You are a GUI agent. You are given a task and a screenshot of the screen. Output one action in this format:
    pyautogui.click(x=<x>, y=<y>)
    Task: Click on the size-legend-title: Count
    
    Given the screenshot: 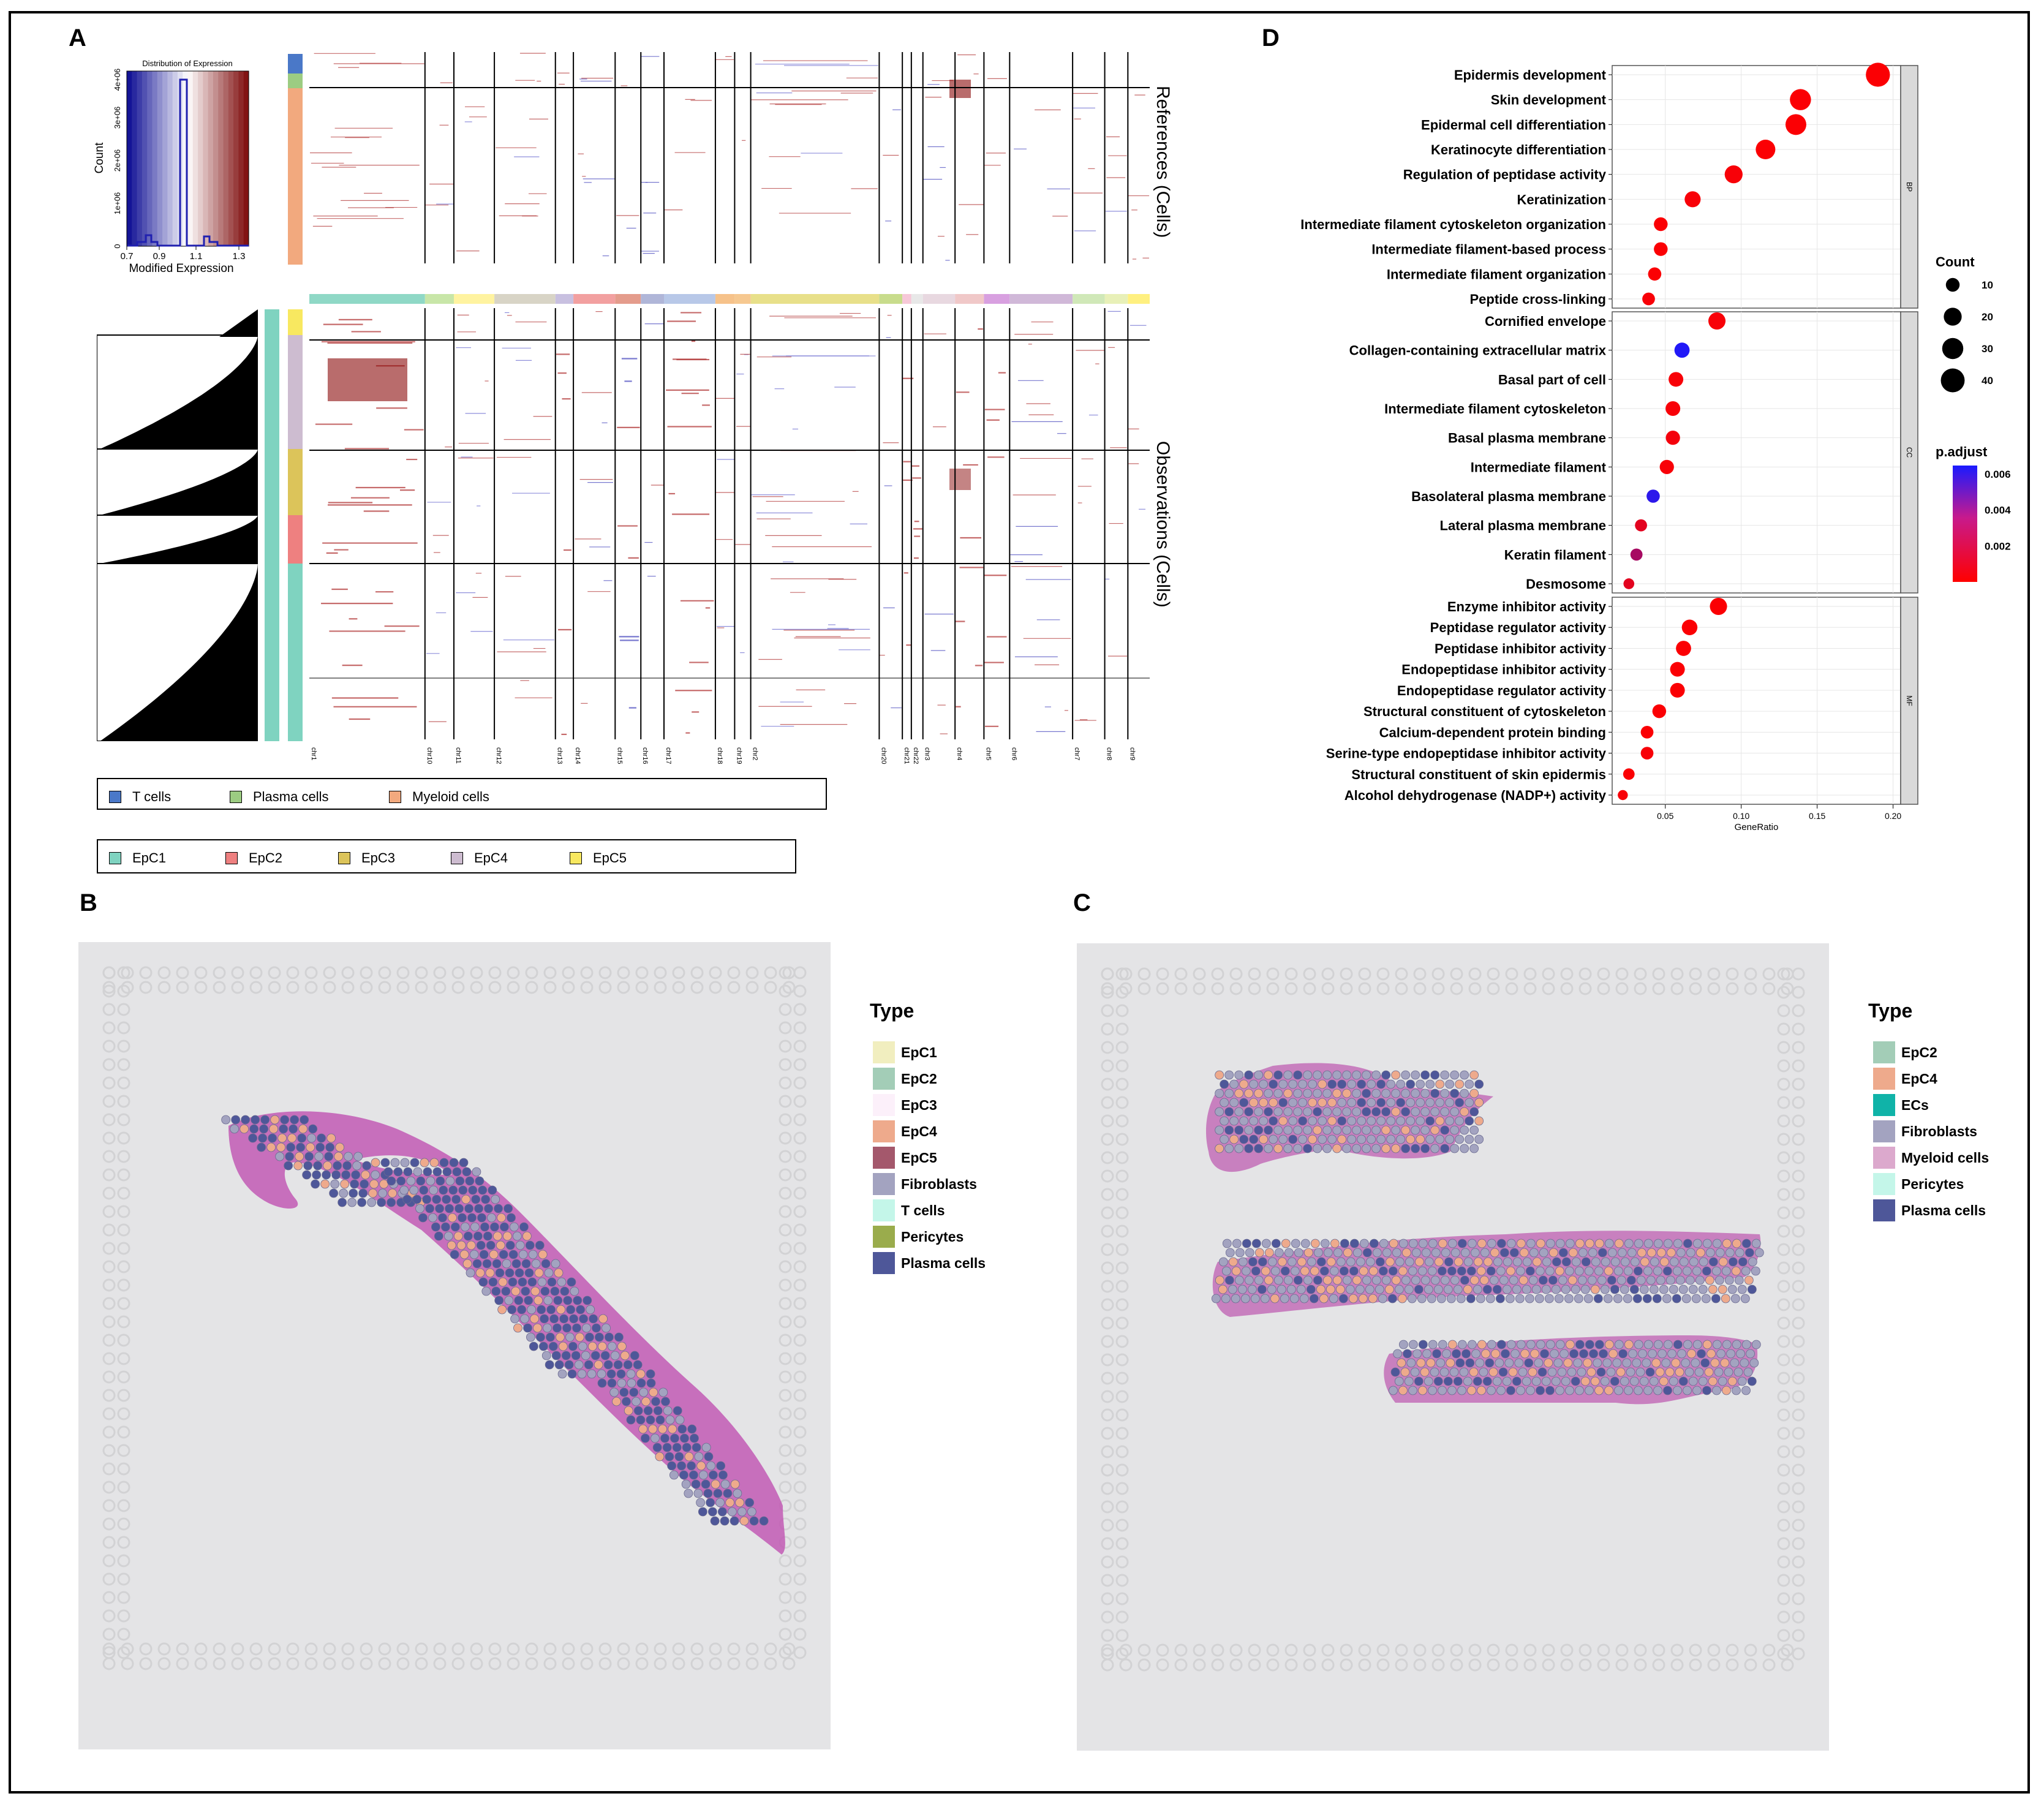 What is the action you would take?
    pyautogui.click(x=1956, y=262)
    